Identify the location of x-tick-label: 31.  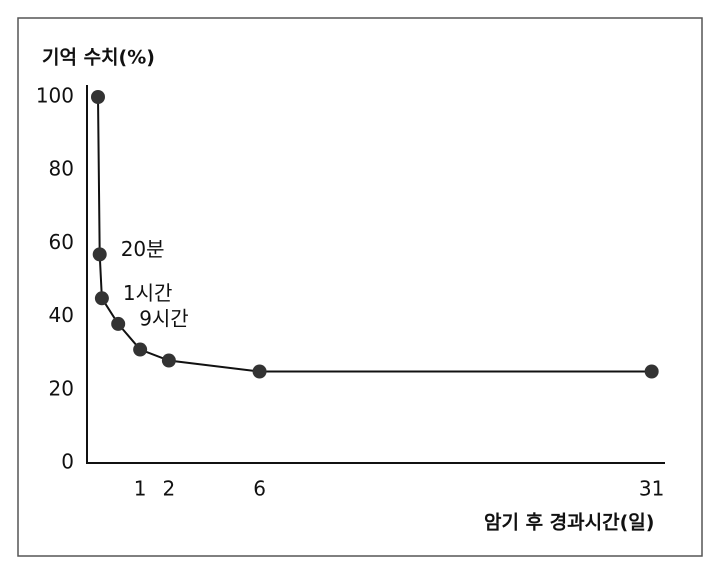
(651, 489).